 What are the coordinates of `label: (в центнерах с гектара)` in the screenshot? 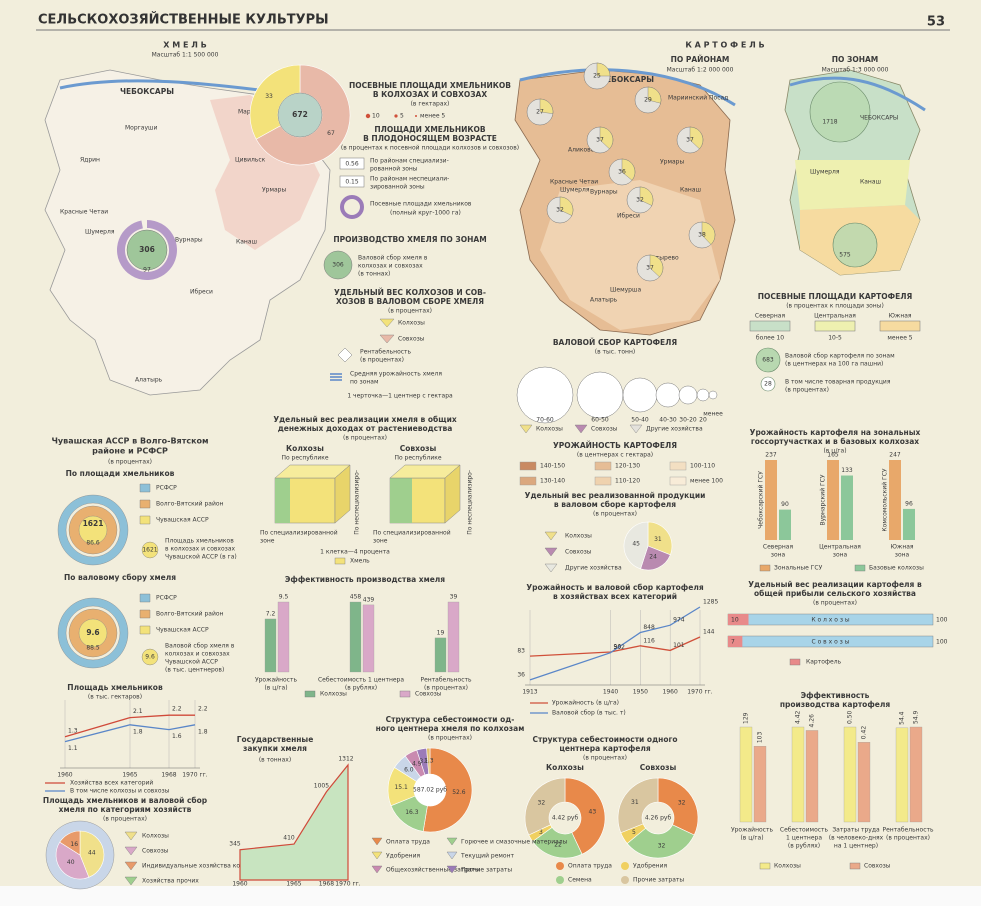 It's located at (615, 455).